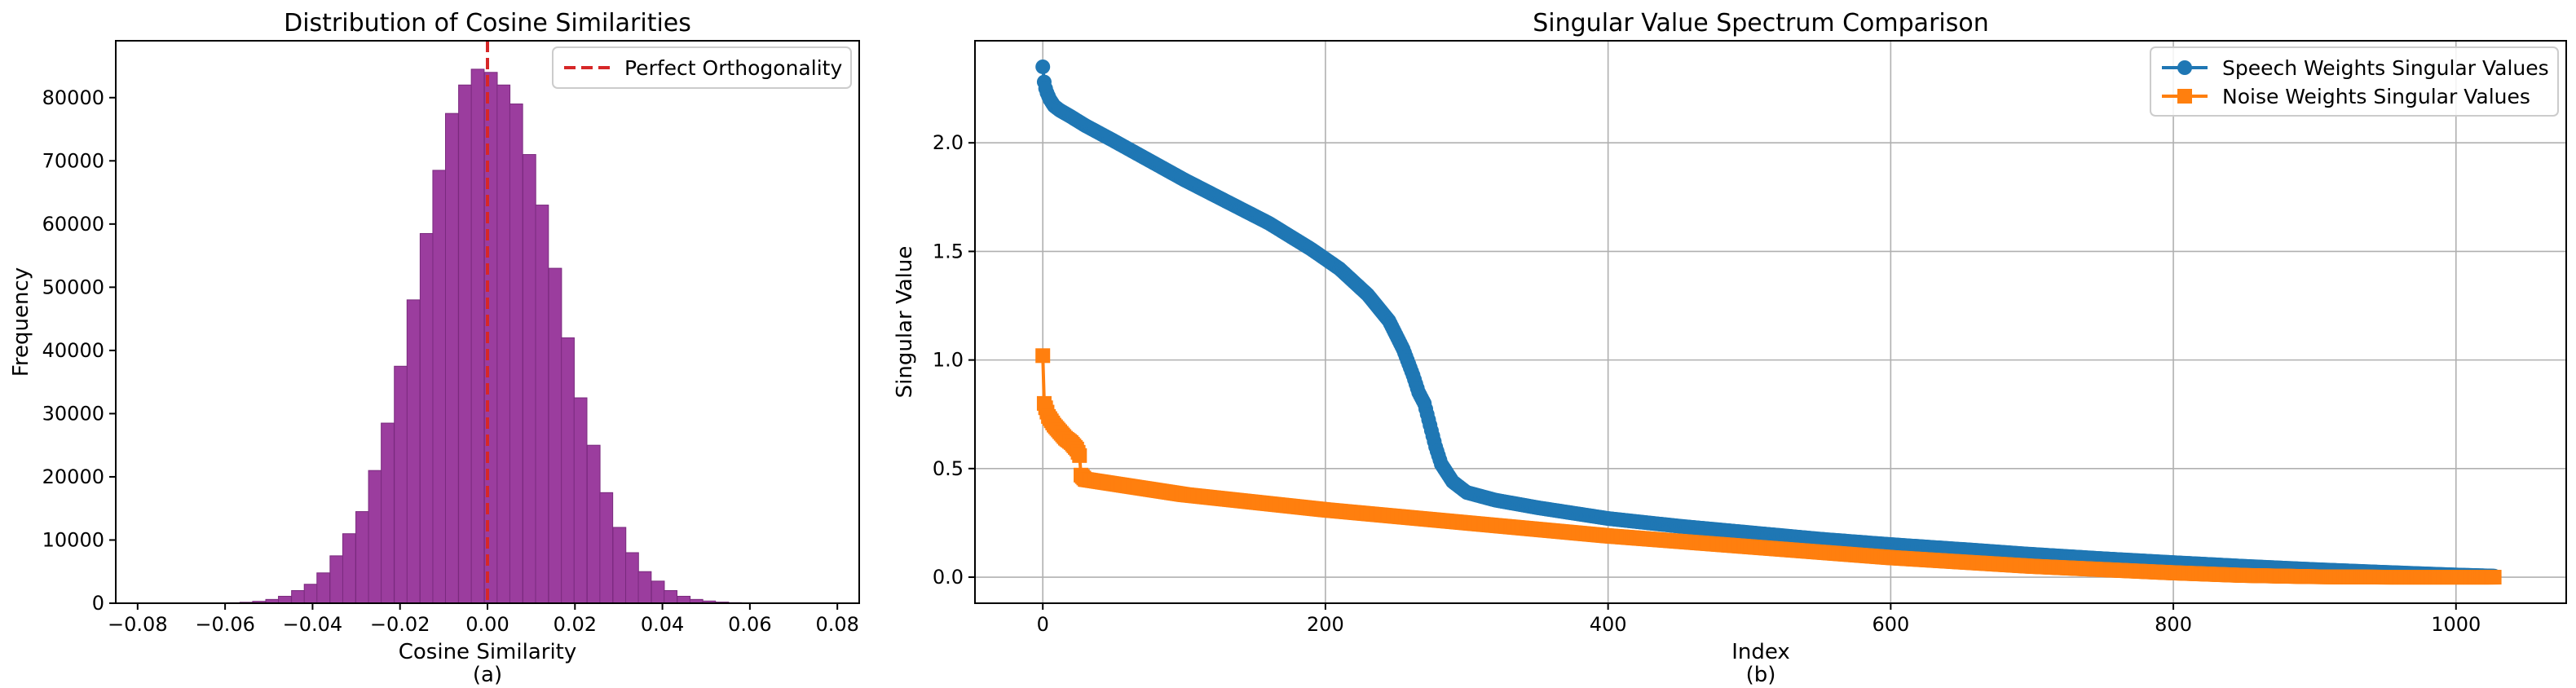  Describe the element at coordinates (73, 160) in the screenshot. I see `y-tick-label: 70000` at that location.